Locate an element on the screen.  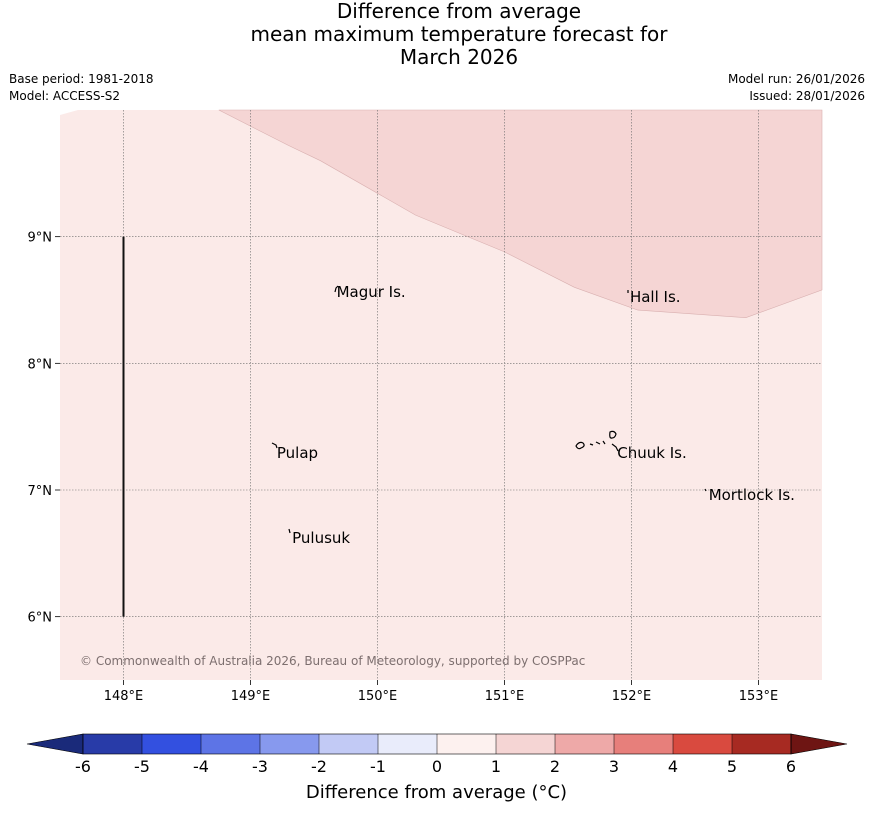
title-line-3: March 2026 is located at coordinates (459, 57).